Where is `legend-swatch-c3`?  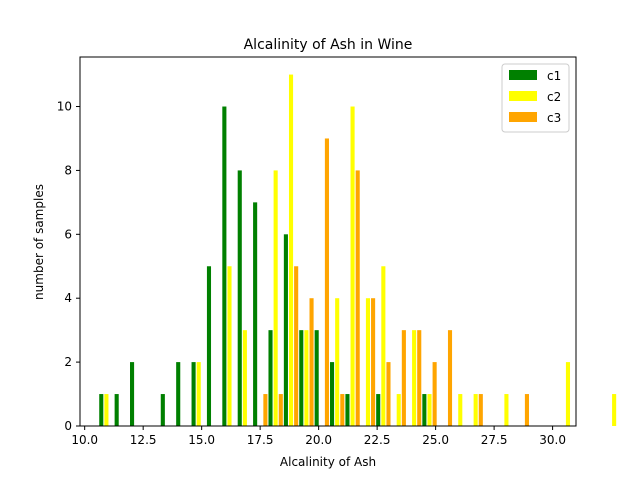 legend-swatch-c3 is located at coordinates (523, 117).